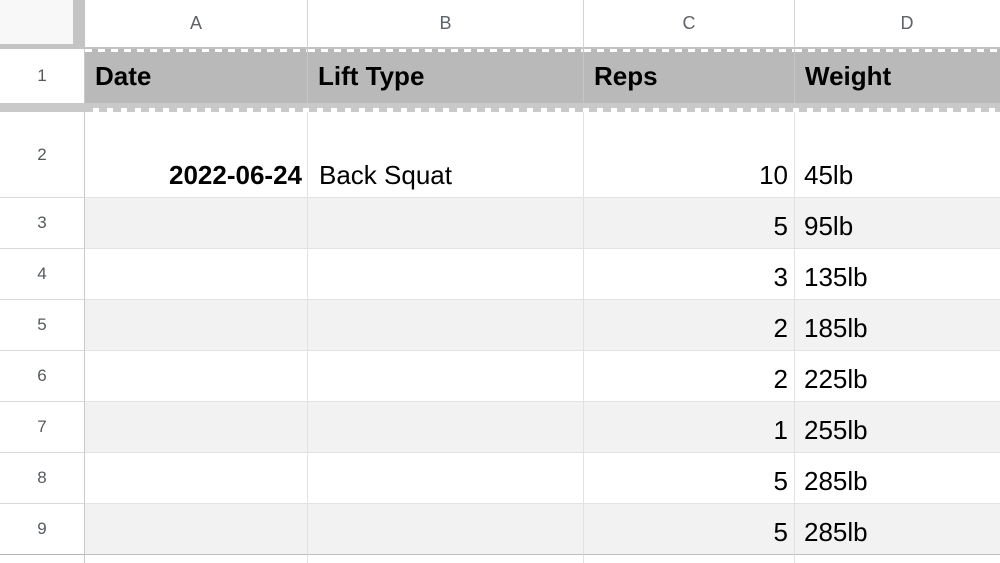 This screenshot has width=1000, height=563. What do you see at coordinates (689, 376) in the screenshot?
I see `cell-c6: 2` at bounding box center [689, 376].